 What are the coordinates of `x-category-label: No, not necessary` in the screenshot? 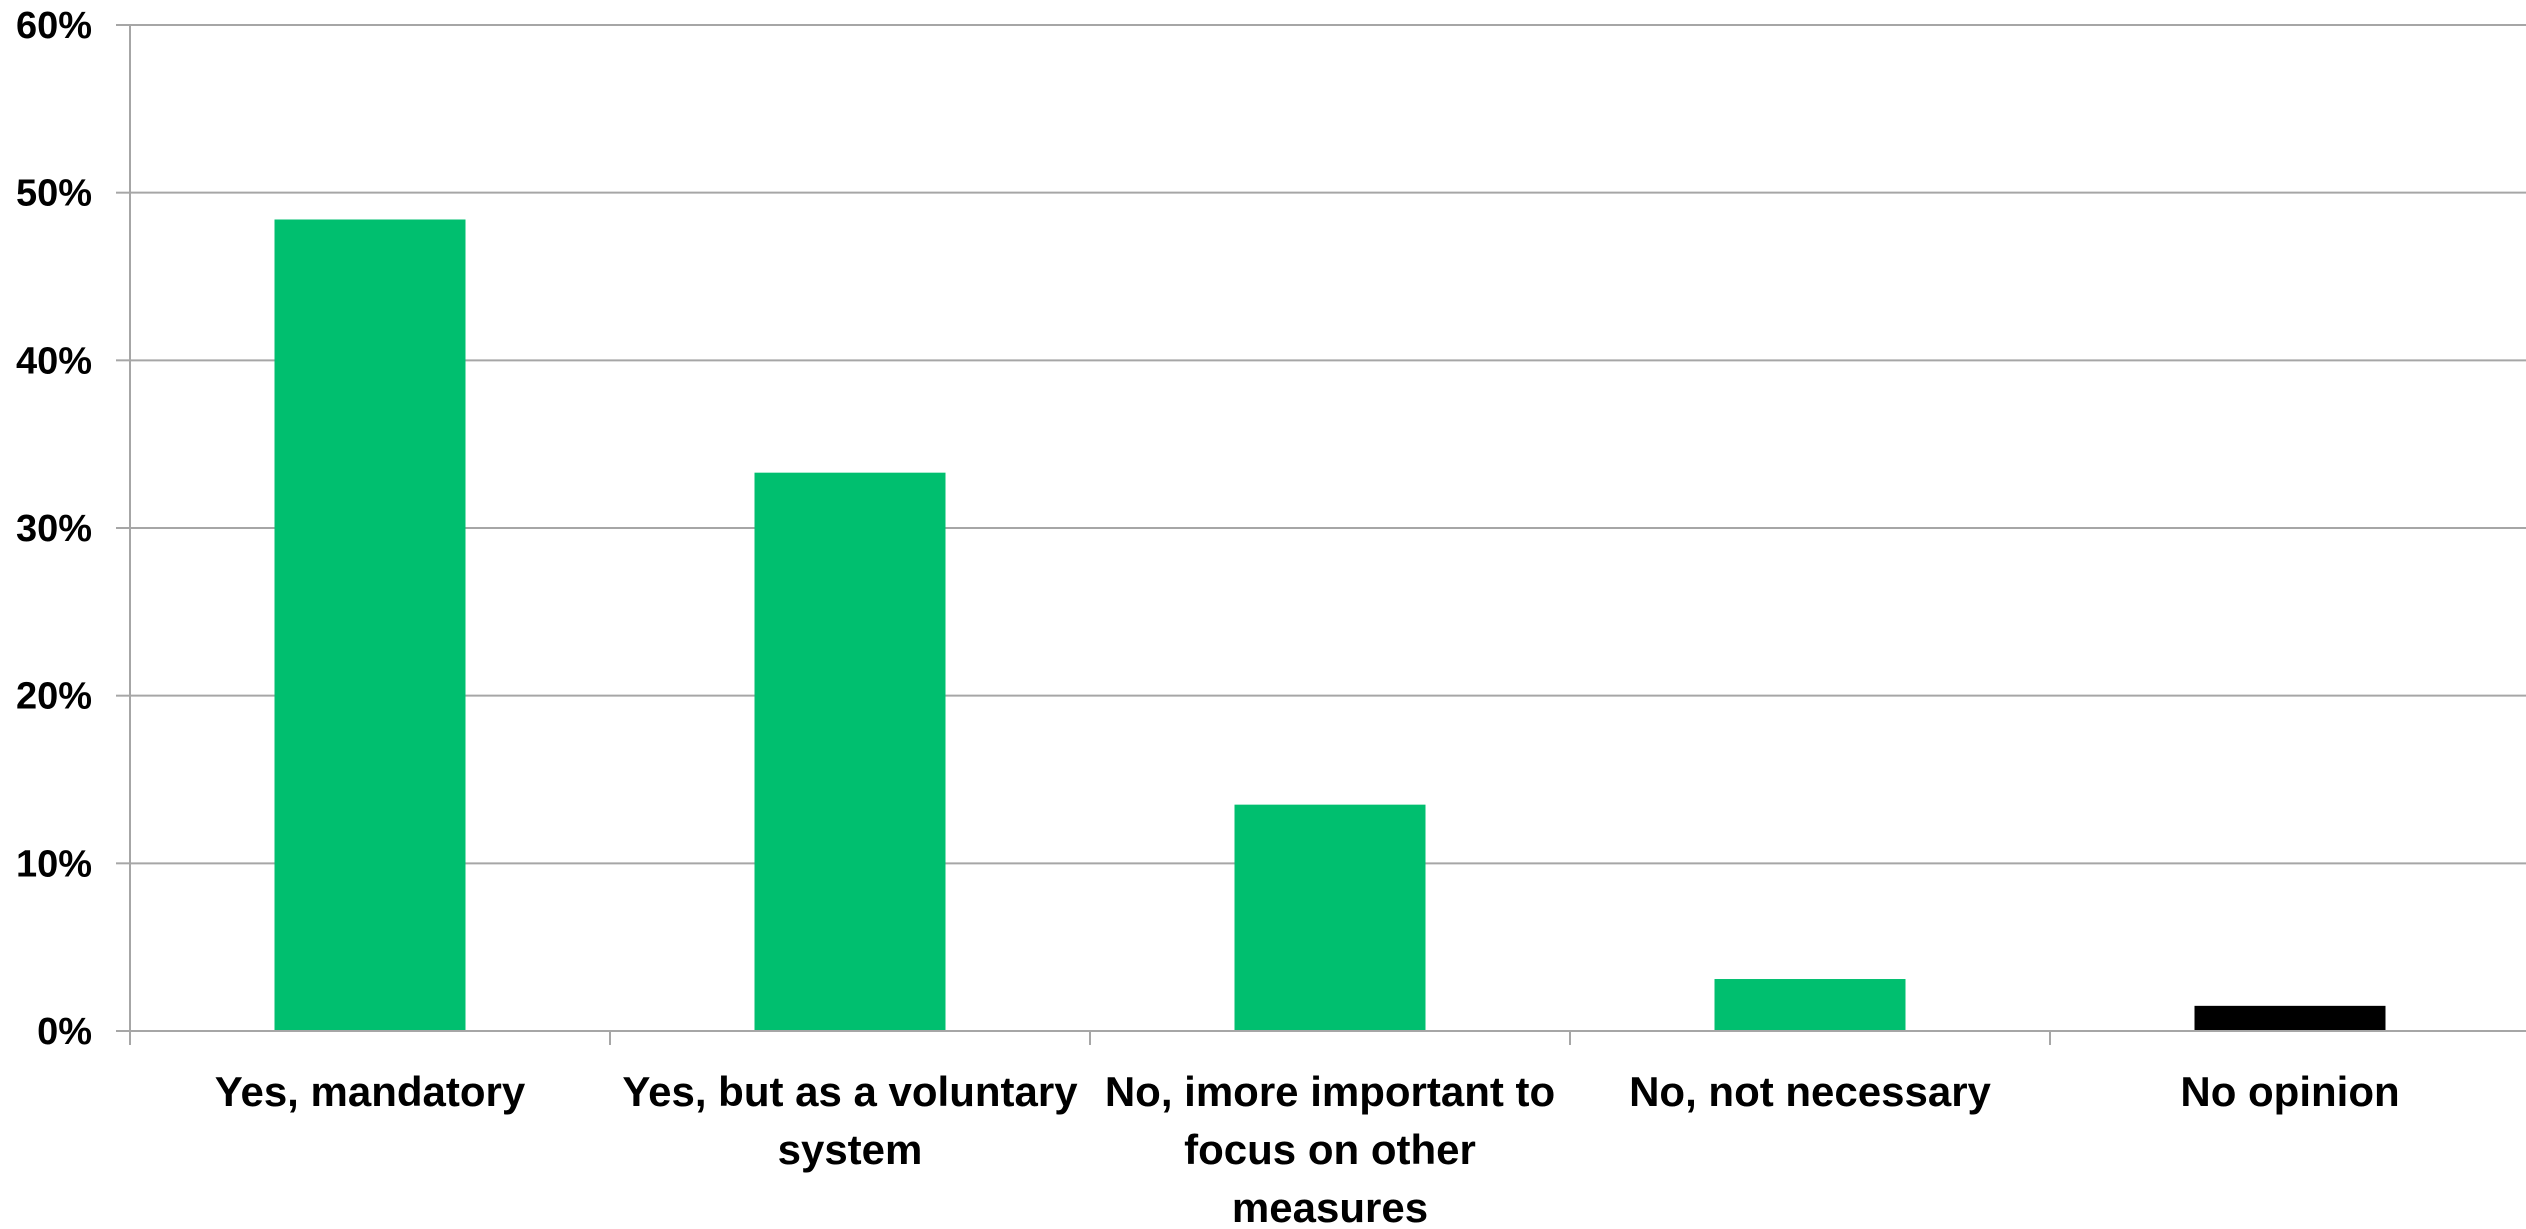 It's located at (1810, 1091).